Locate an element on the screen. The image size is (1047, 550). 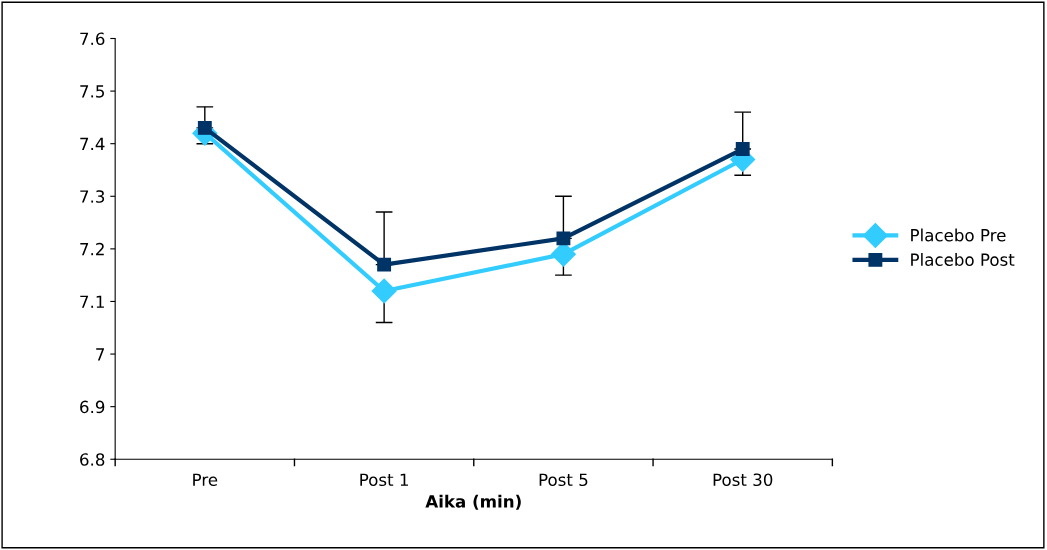
legend-label: Placebo Pre is located at coordinates (958, 235).